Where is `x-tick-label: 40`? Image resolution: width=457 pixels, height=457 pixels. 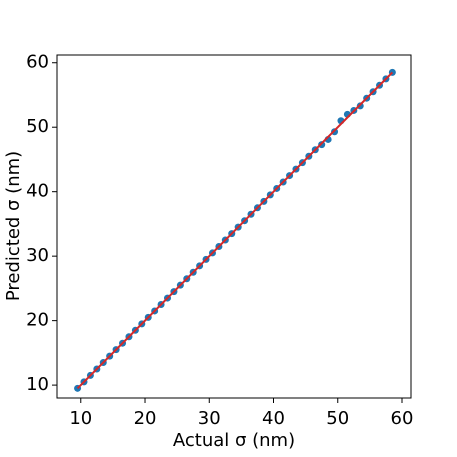 x-tick-label: 40 is located at coordinates (273, 418).